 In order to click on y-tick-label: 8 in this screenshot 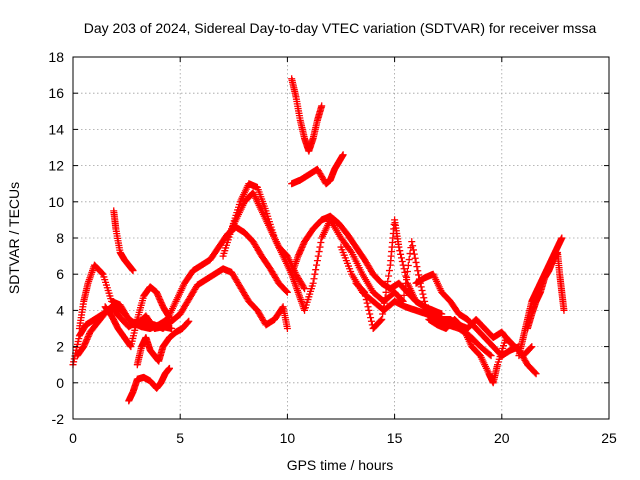, I will do `click(60, 238)`.